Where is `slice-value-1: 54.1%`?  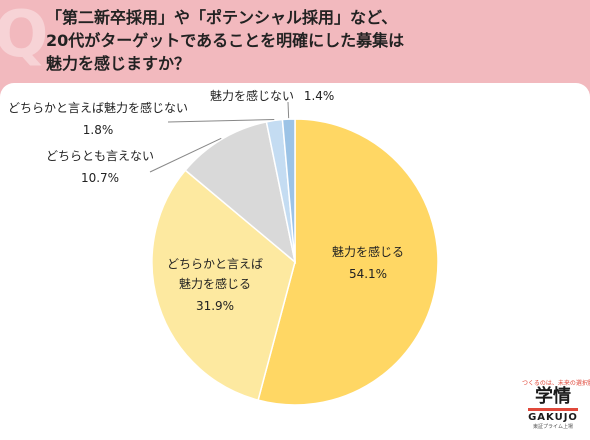 slice-value-1: 54.1% is located at coordinates (368, 274).